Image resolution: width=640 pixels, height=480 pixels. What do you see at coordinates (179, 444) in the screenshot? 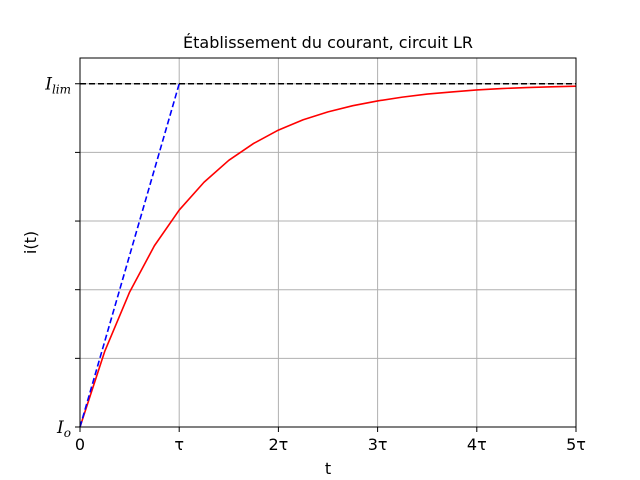
I see `x-tick-label: τ` at bounding box center [179, 444].